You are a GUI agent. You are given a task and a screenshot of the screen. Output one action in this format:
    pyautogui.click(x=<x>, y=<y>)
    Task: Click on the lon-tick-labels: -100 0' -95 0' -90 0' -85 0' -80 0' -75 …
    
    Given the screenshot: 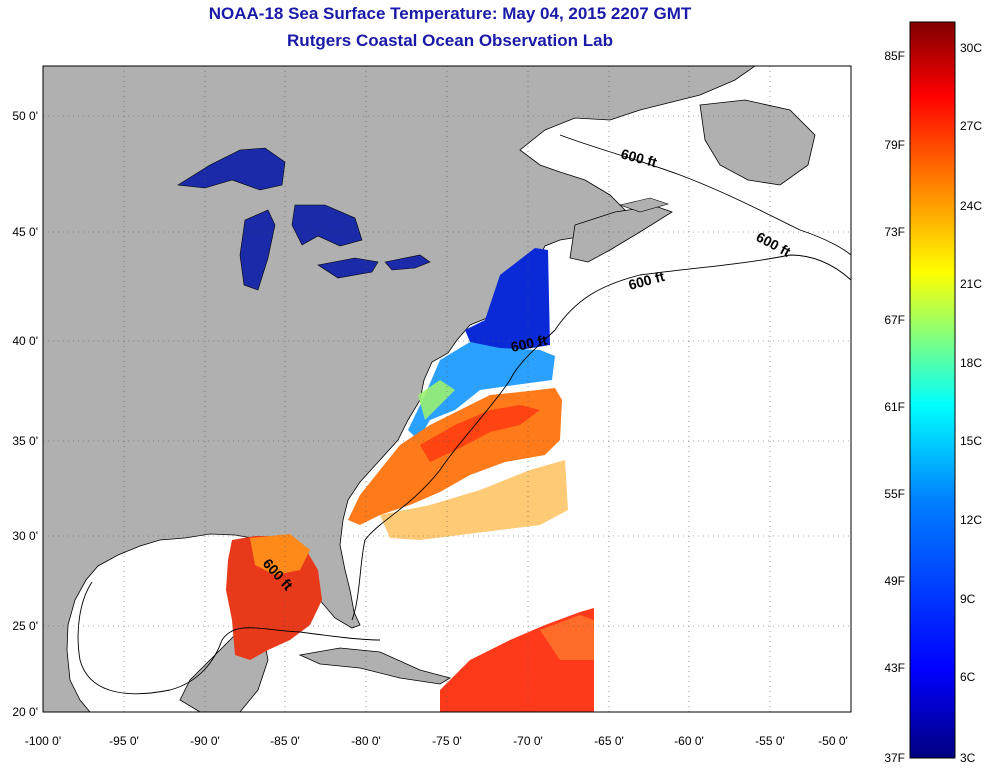 What is the action you would take?
    pyautogui.click(x=436, y=741)
    